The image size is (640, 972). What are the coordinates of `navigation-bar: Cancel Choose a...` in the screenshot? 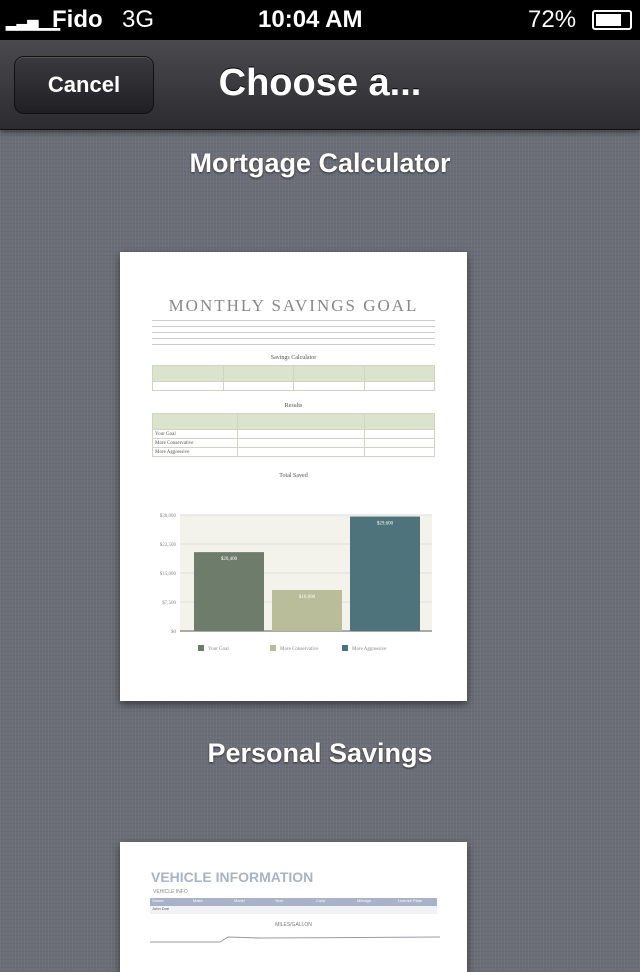 It's located at (320, 85).